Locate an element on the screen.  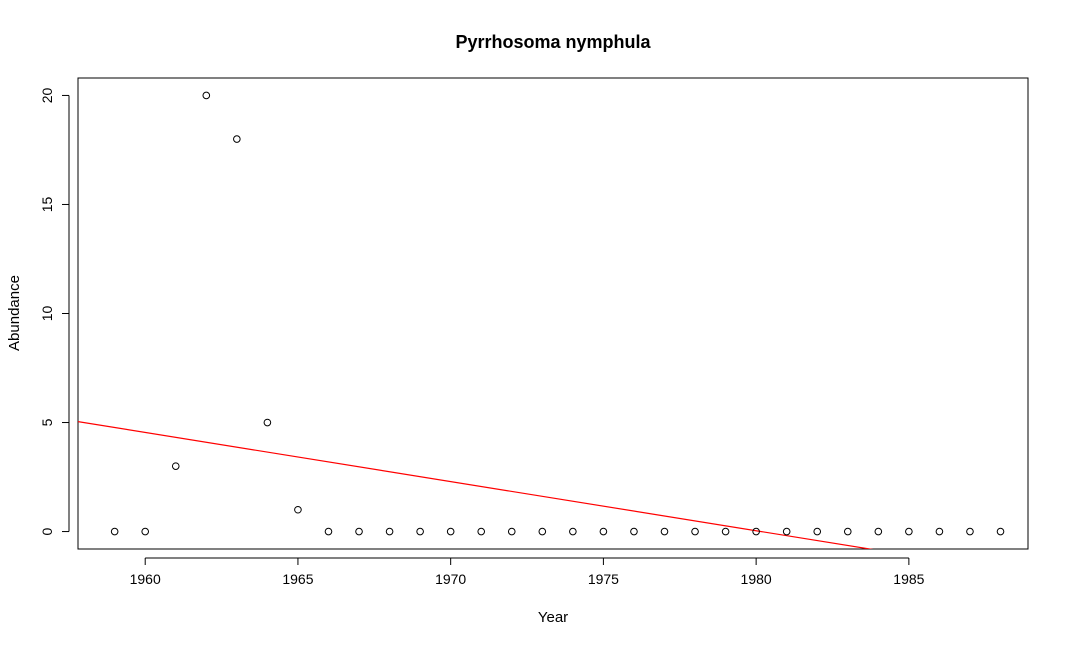
x-tick-label: 1985 is located at coordinates (908, 579).